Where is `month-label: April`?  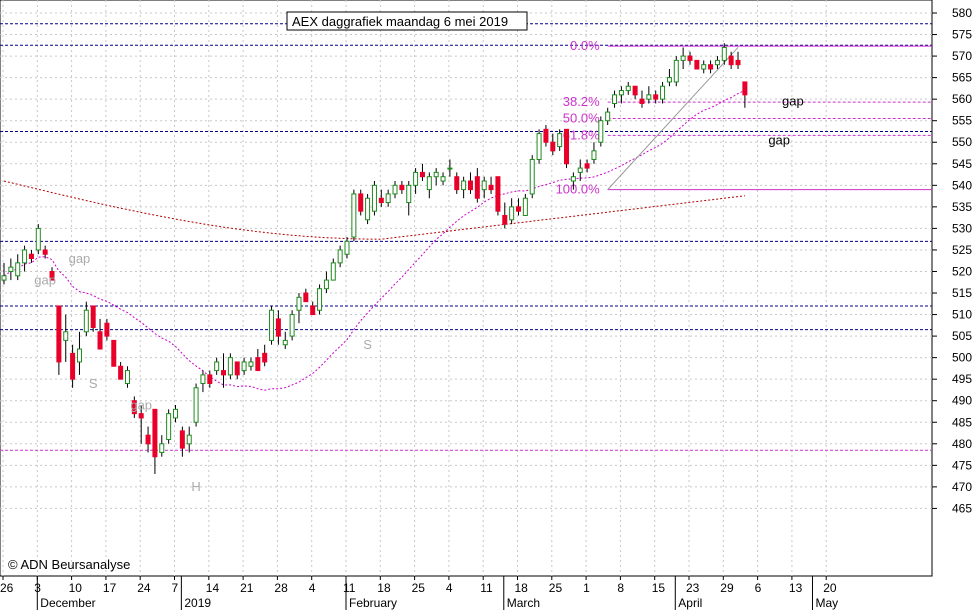 month-label: April is located at coordinates (690, 603).